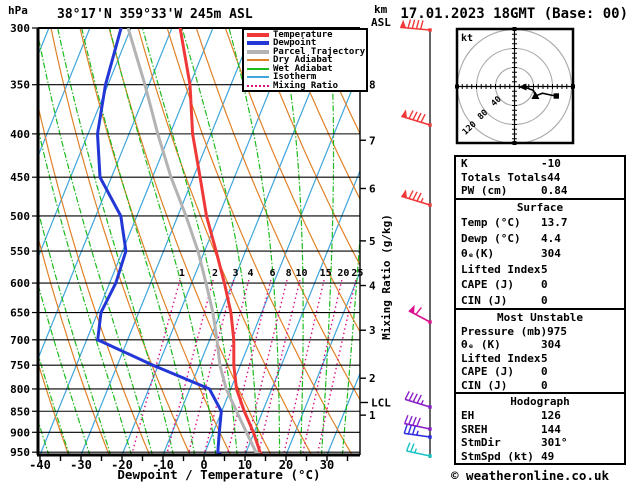 Image resolution: width=629 pixels, height=486 pixels. Describe the element at coordinates (245, 465) in the screenshot. I see `temperature-tick-label: 10` at that location.